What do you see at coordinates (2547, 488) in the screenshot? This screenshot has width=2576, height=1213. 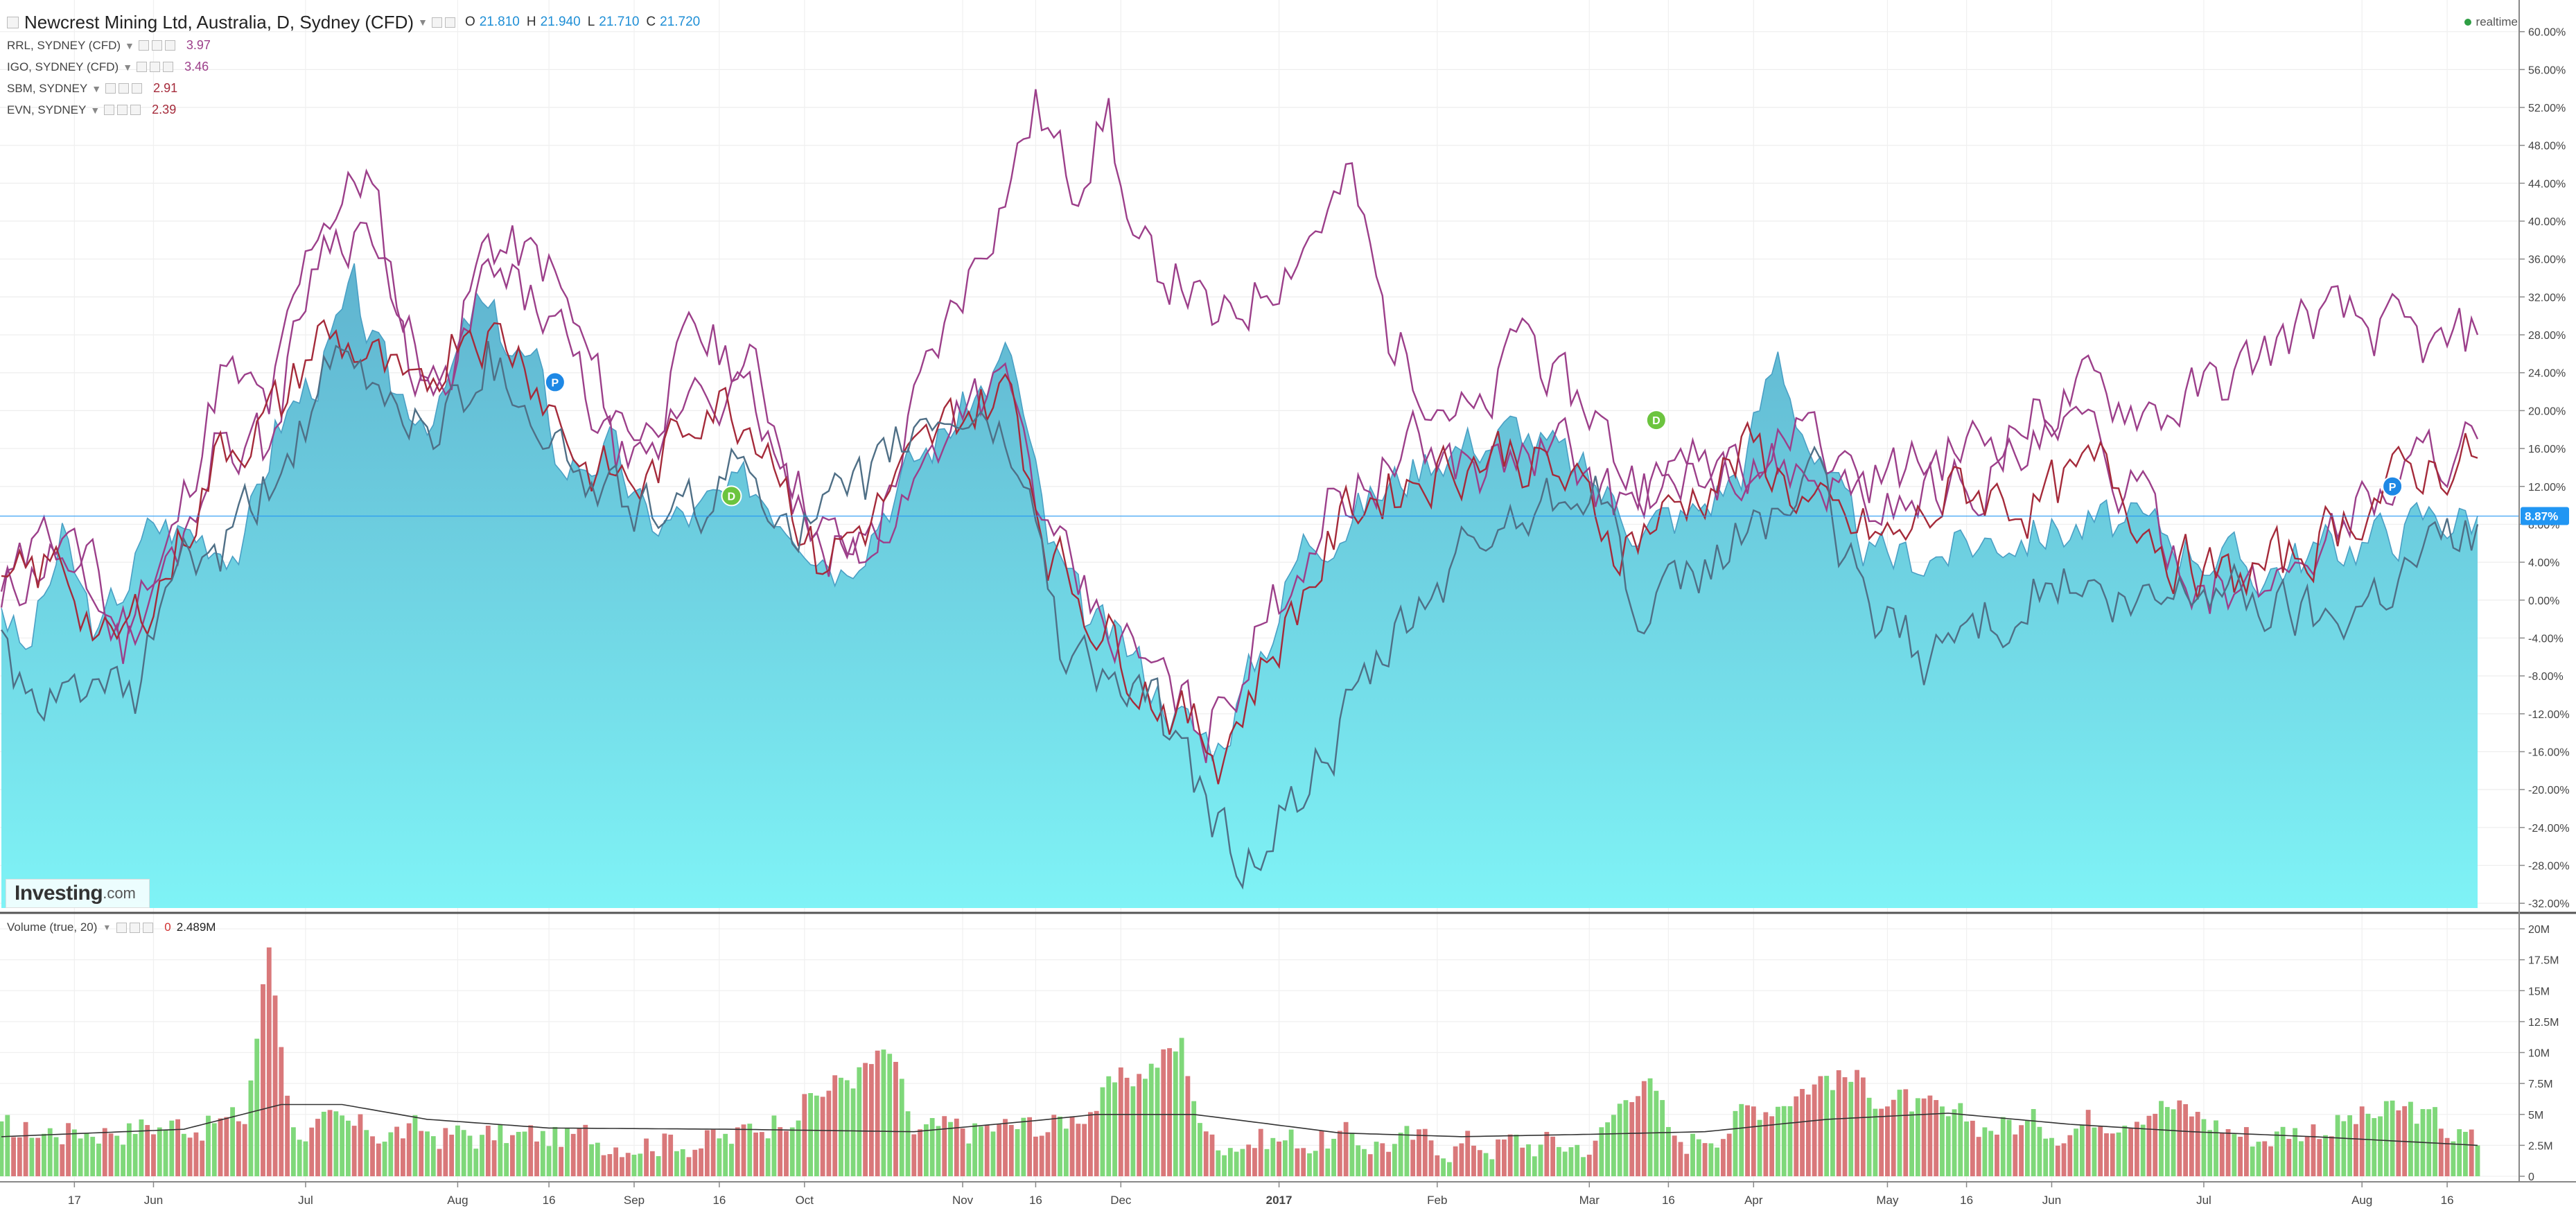 I see `price-tick-label: 12.00%` at bounding box center [2547, 488].